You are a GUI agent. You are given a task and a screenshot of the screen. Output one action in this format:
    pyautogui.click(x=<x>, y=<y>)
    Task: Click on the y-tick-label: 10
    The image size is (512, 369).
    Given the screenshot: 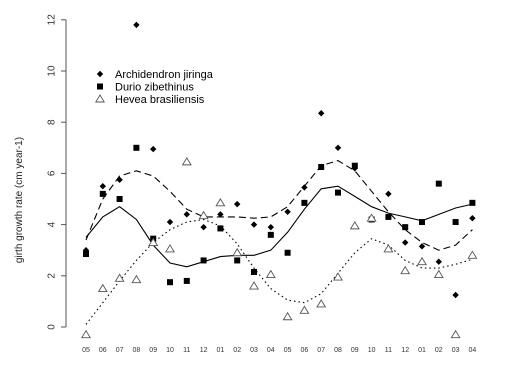 What is the action you would take?
    pyautogui.click(x=52, y=71)
    